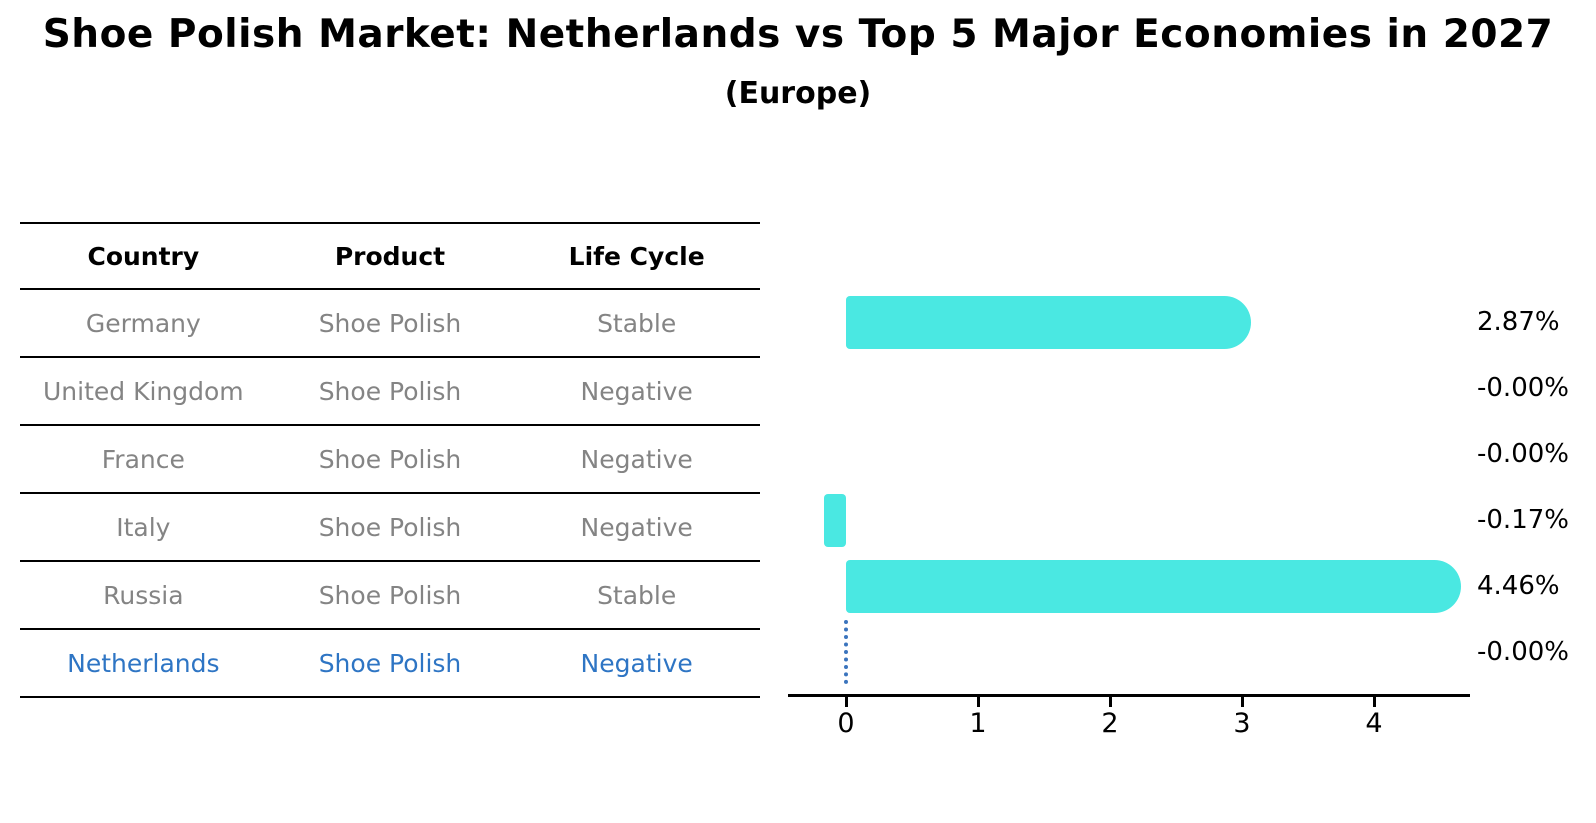  I want to click on bar-germany, so click(1048, 322).